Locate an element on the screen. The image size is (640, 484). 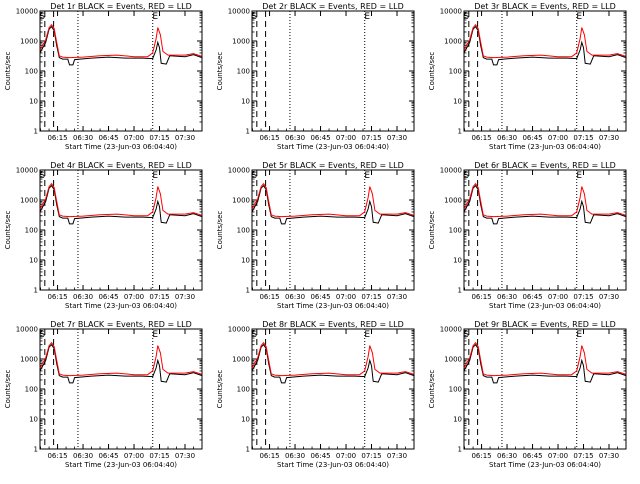
panel-title: Det 1r BLACK = Events, RED = LLD is located at coordinates (121, 6).